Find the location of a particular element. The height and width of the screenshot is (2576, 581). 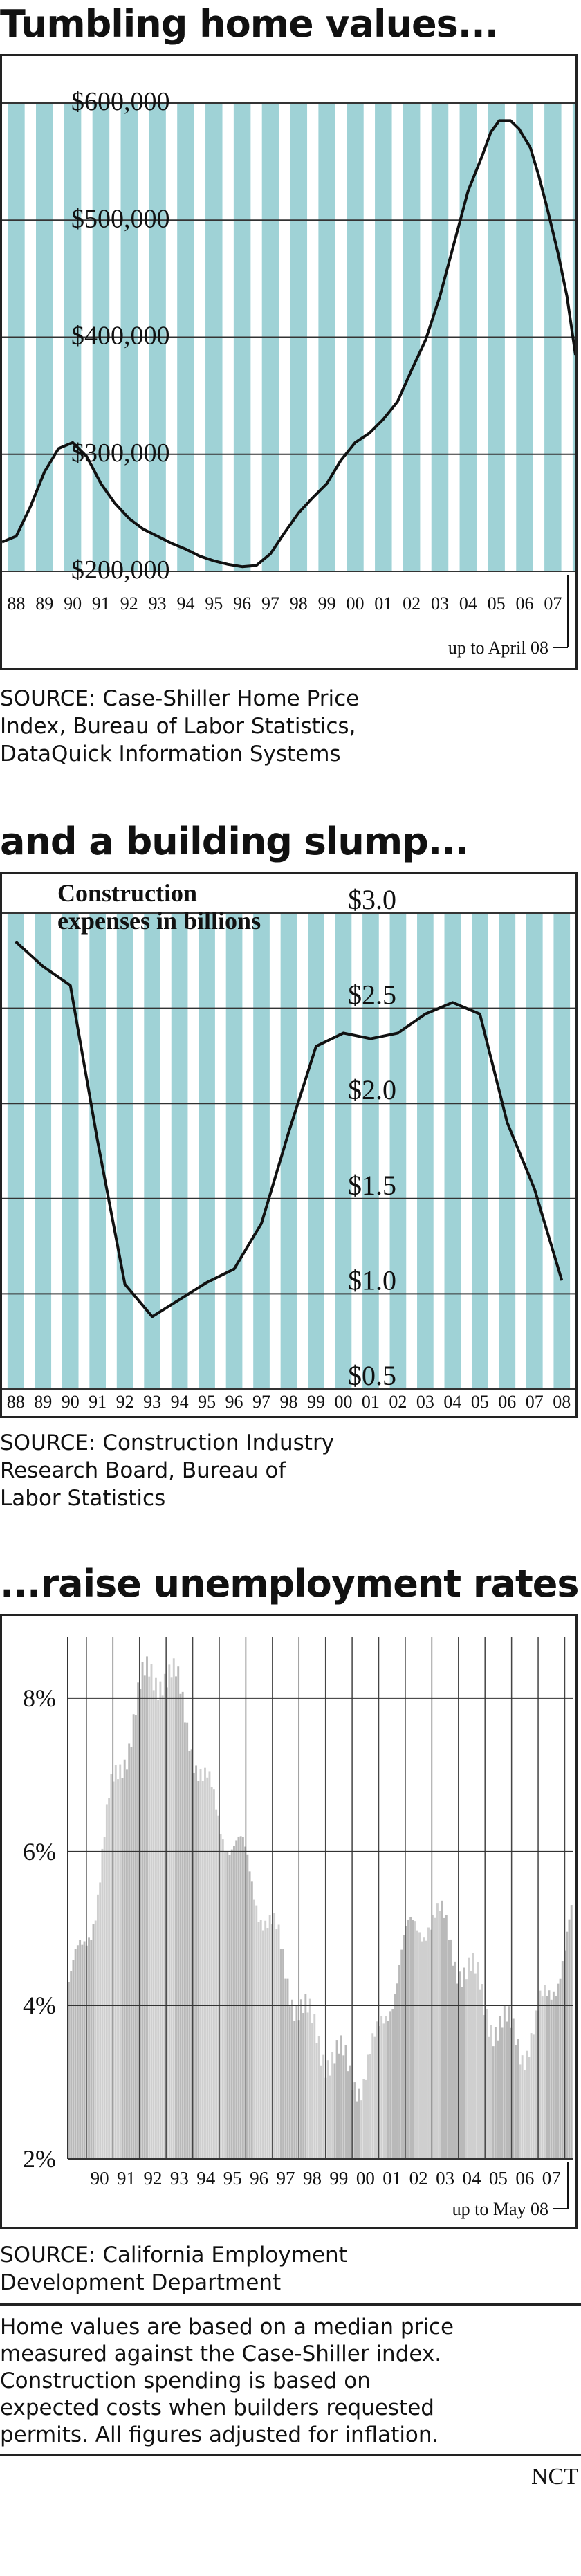

y-tick-label: $2.5 is located at coordinates (372, 995).